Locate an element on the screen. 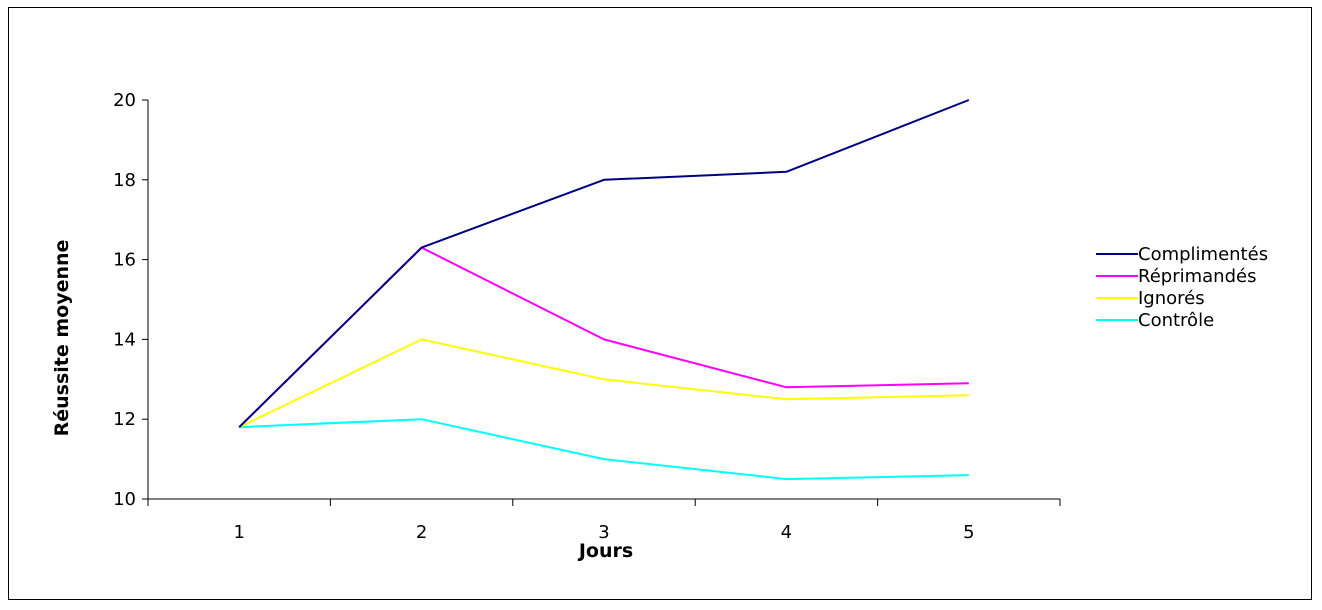 The height and width of the screenshot is (610, 1322). legend-label: Ignorés is located at coordinates (1171, 298).